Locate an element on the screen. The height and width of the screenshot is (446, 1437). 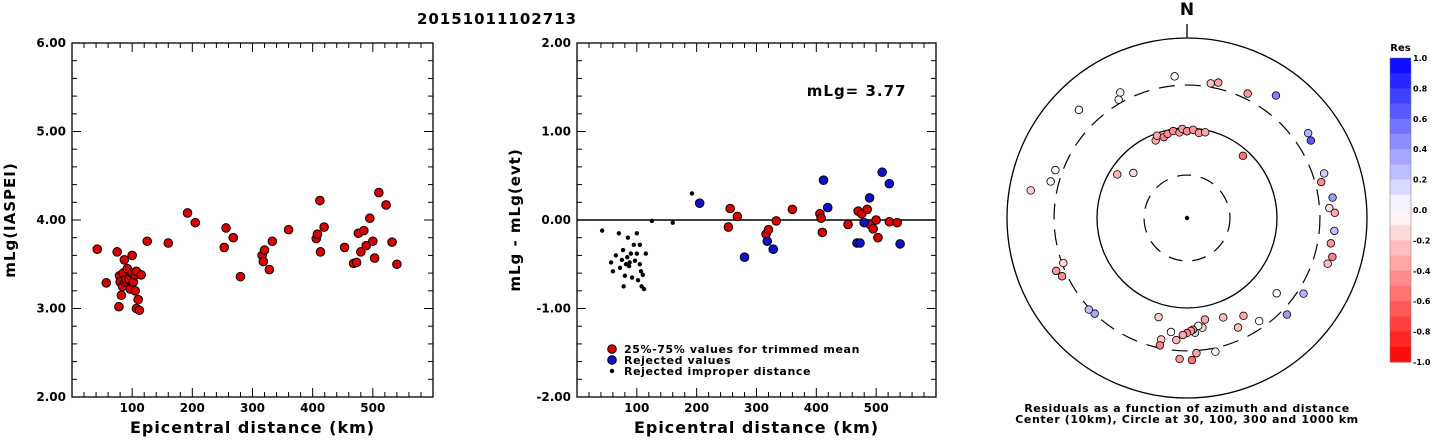
colorbar-tick-label: -0.2 is located at coordinates (1422, 240).